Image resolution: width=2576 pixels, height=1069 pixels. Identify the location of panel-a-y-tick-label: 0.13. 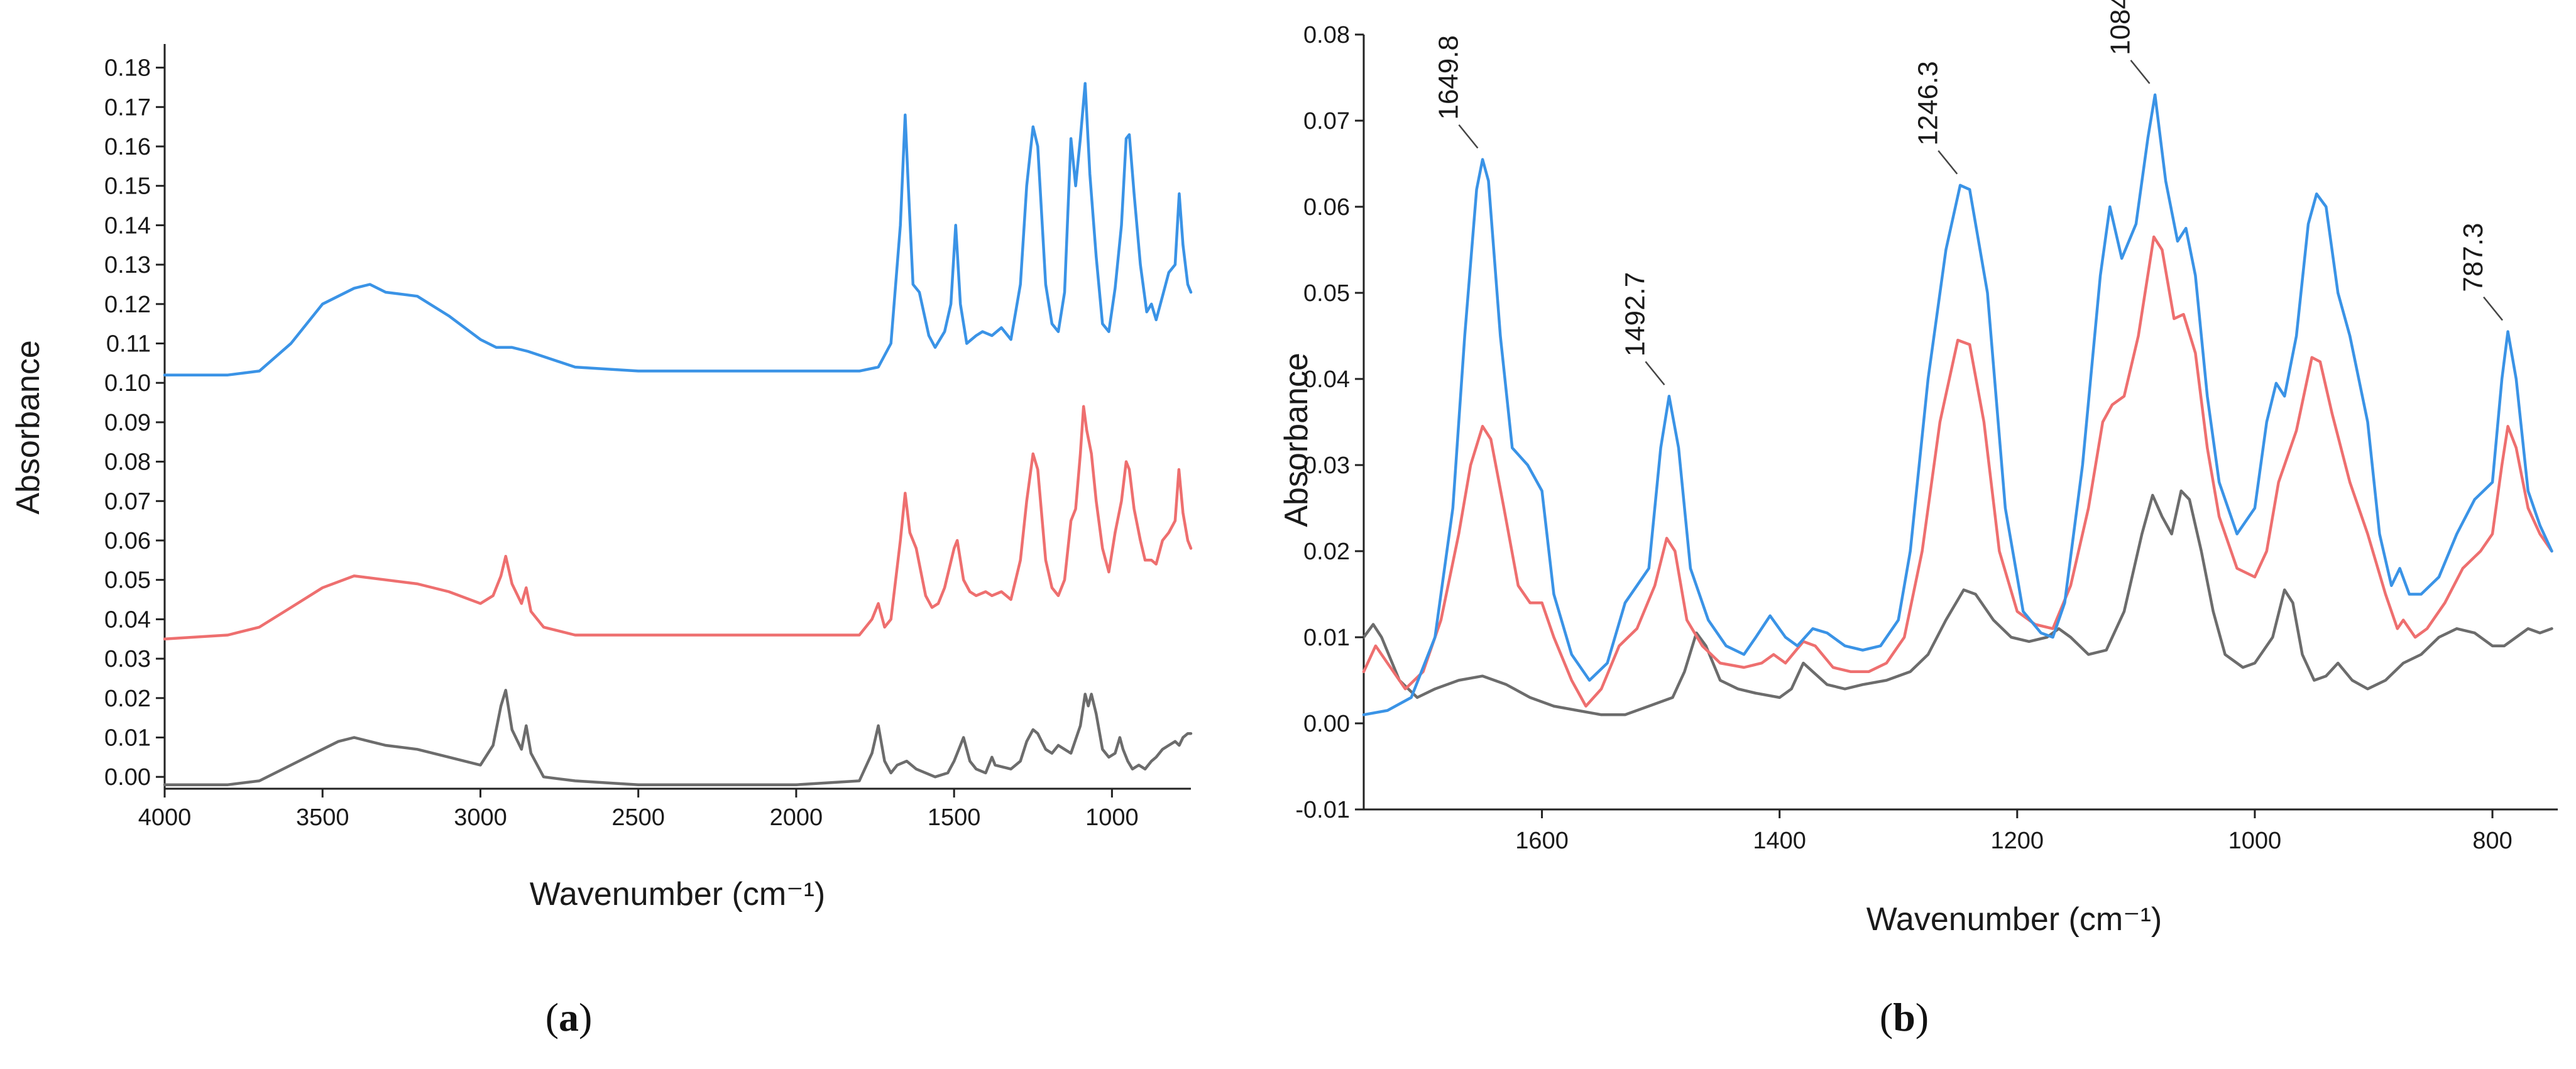
(127, 265).